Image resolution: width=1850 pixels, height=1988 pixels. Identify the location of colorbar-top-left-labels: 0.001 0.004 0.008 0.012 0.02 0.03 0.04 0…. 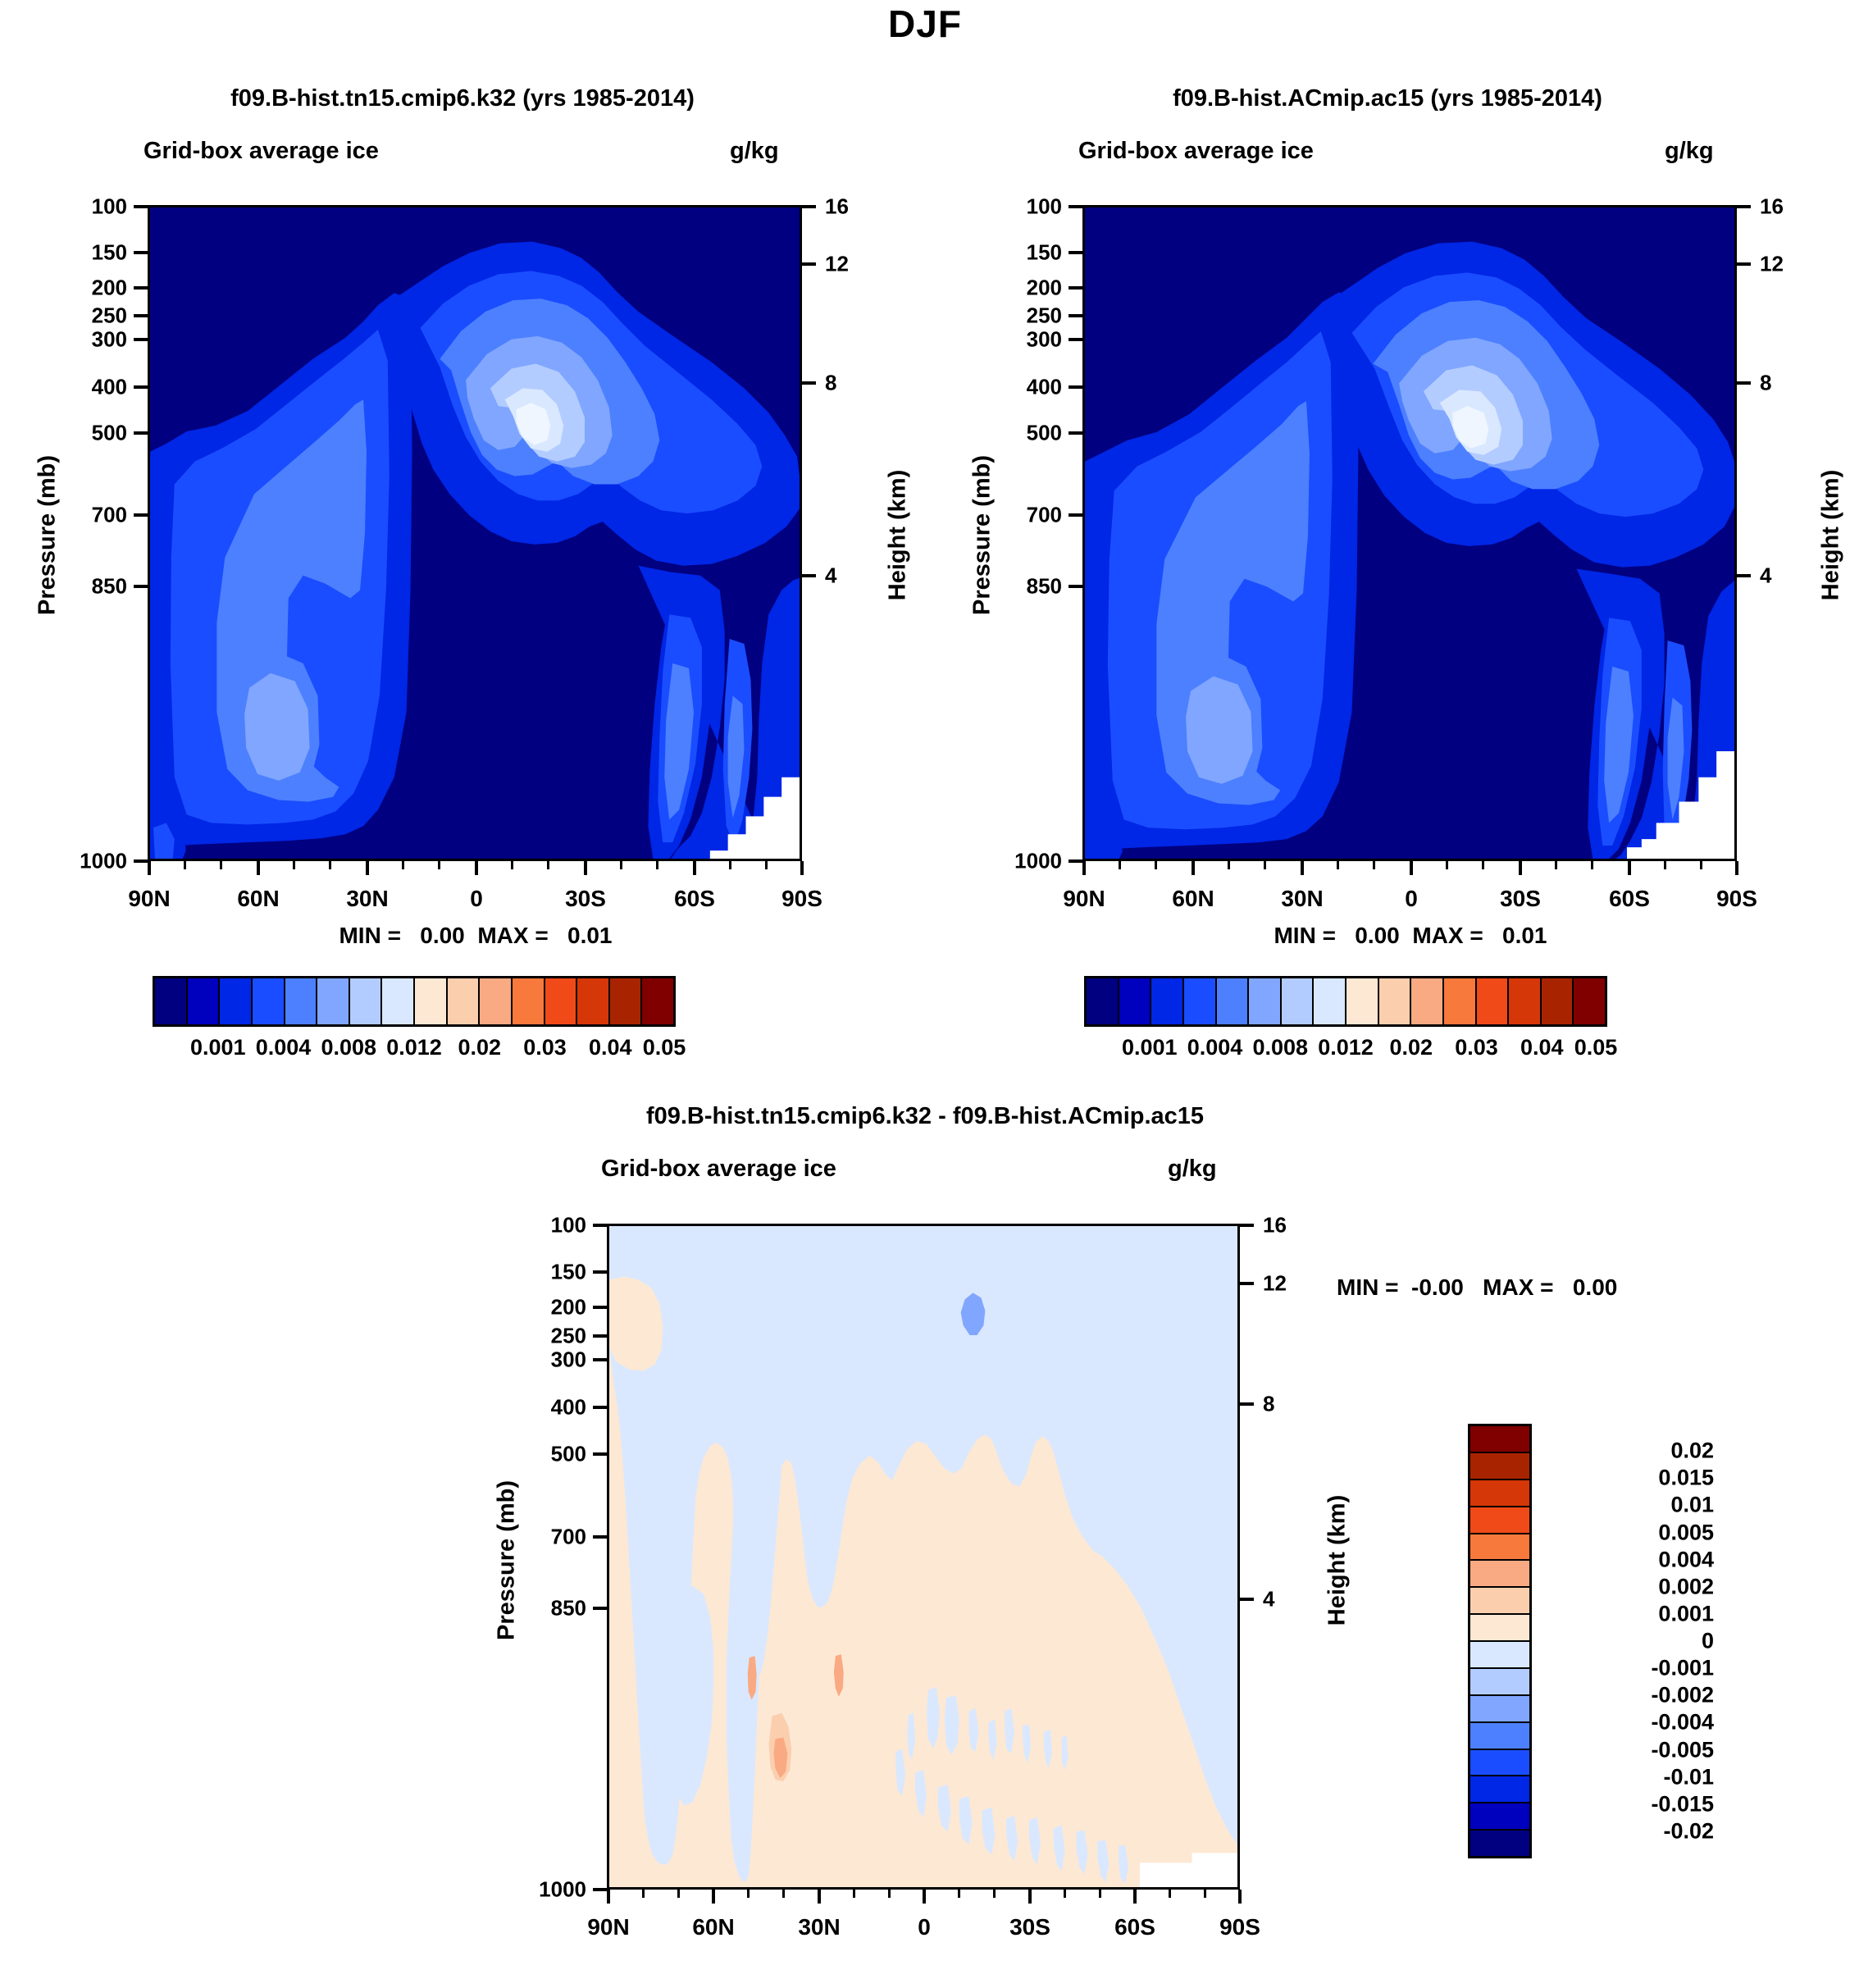
(419, 1051).